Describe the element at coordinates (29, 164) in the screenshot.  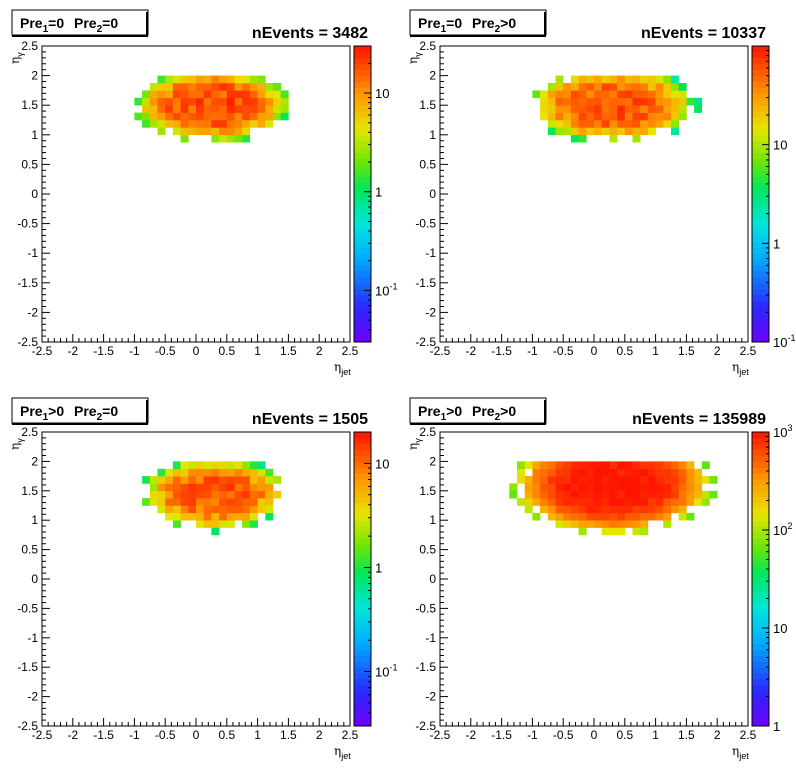
I see `y-tick-label: 0.5` at that location.